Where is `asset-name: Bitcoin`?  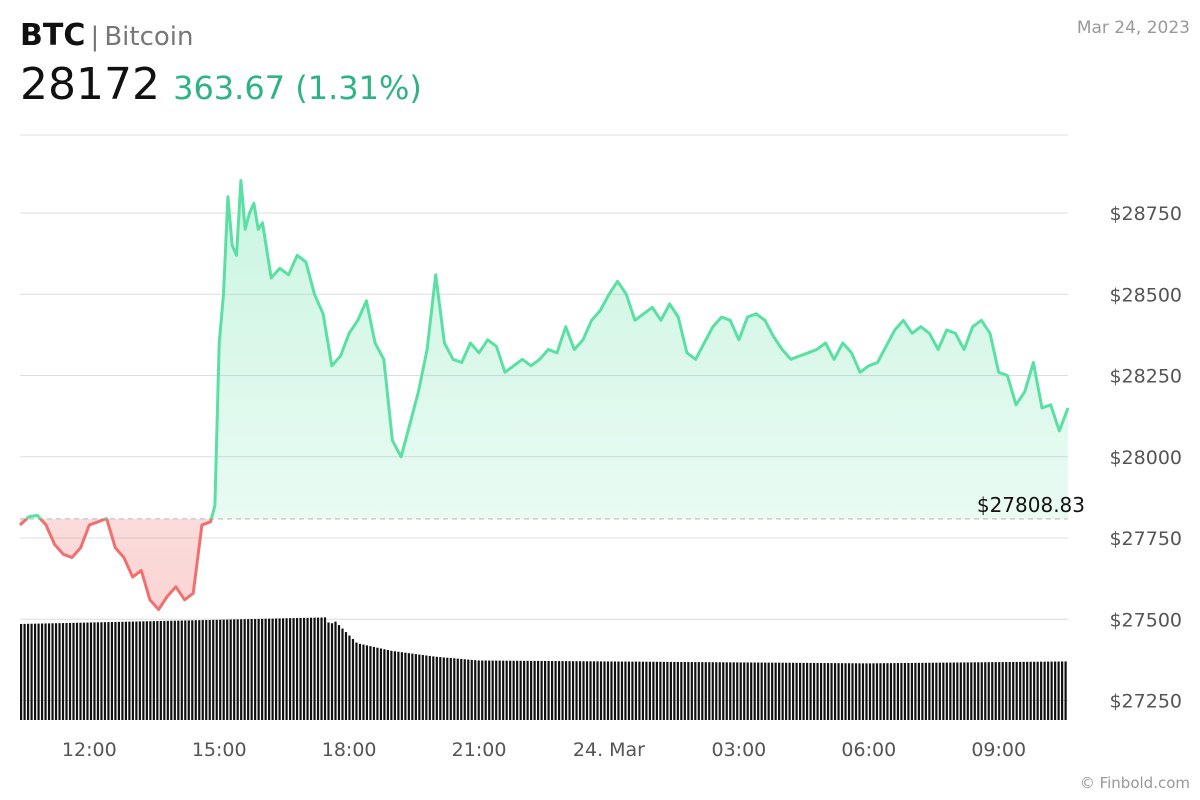 asset-name: Bitcoin is located at coordinates (149, 37).